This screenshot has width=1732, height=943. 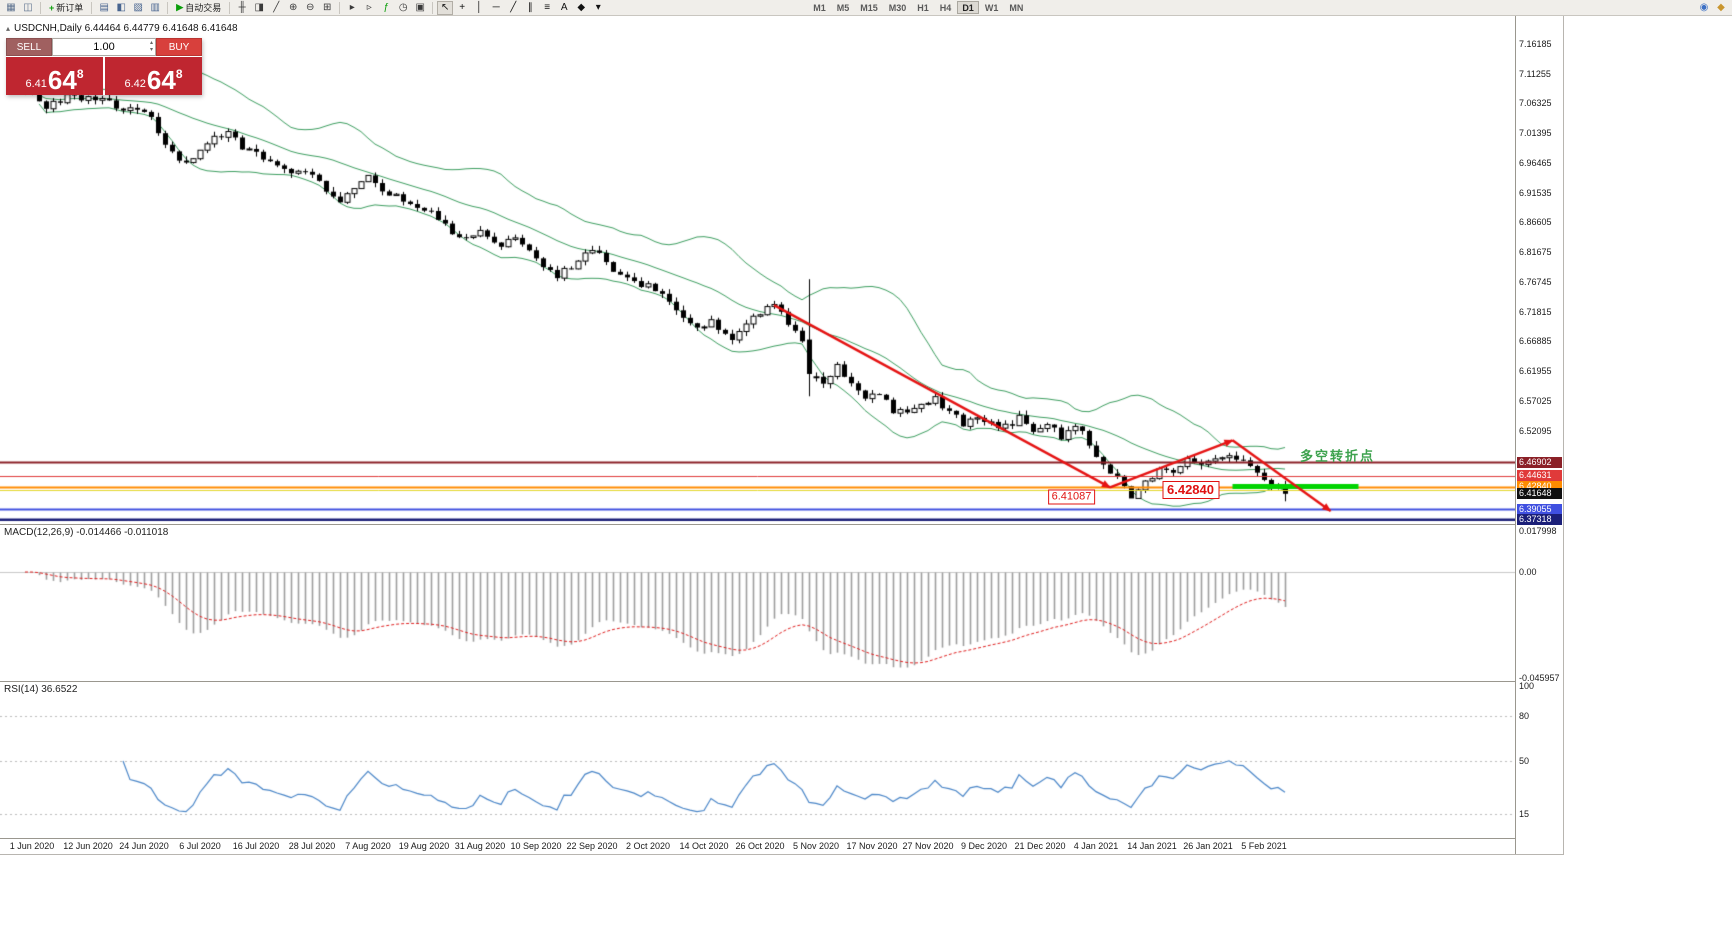 What do you see at coordinates (80, 74) in the screenshot?
I see `sell-price-sup: 8` at bounding box center [80, 74].